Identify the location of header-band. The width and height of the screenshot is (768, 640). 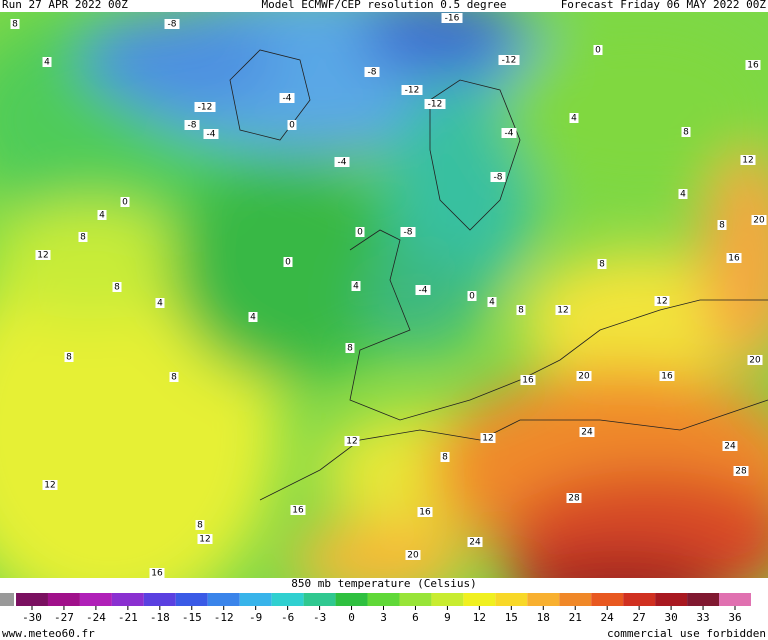
(384, 6).